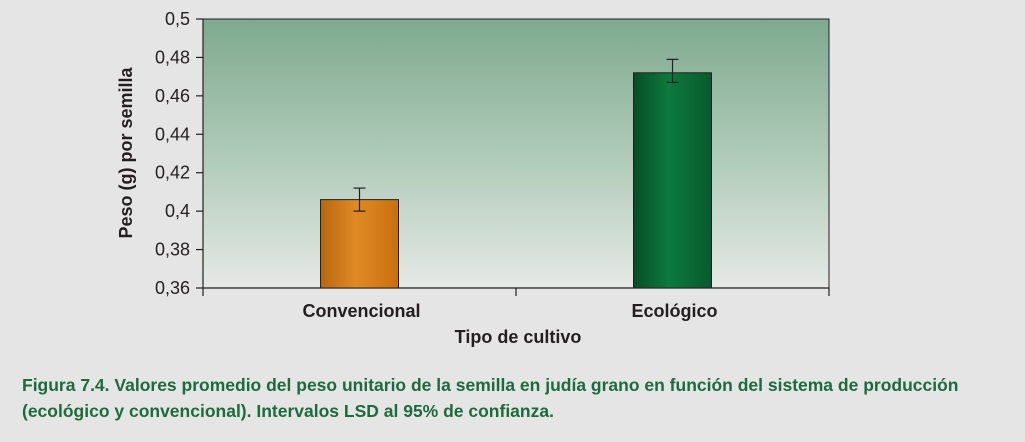  What do you see at coordinates (126, 152) in the screenshot?
I see `y-axis-title: Peso (g) por semilla` at bounding box center [126, 152].